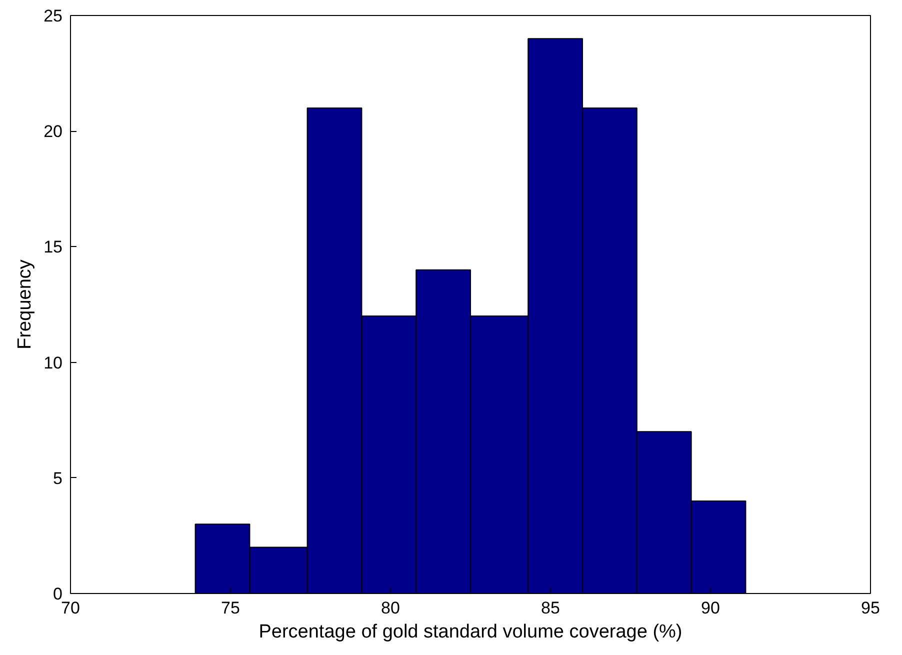 The width and height of the screenshot is (902, 655). Describe the element at coordinates (53, 132) in the screenshot. I see `y-tick-label: 20` at that location.